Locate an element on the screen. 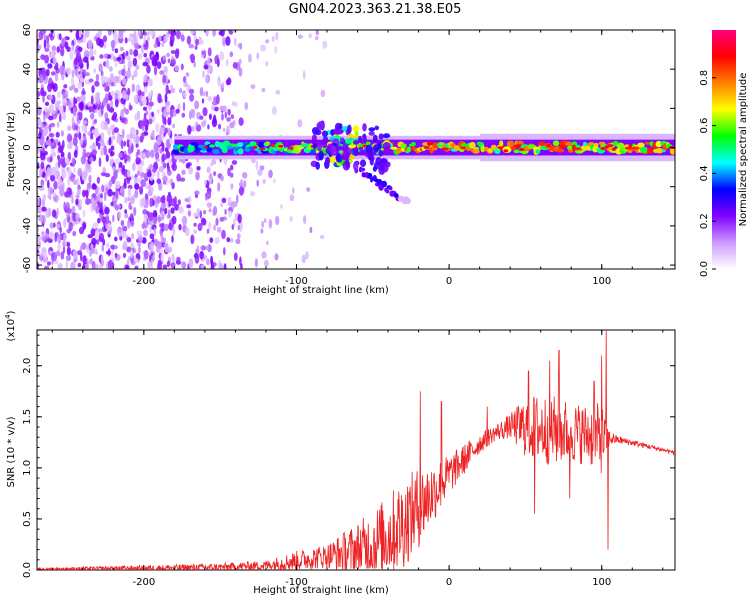 Image resolution: width=750 pixels, height=600 pixels. snr-y-tick-label: 1.0 is located at coordinates (27, 468).